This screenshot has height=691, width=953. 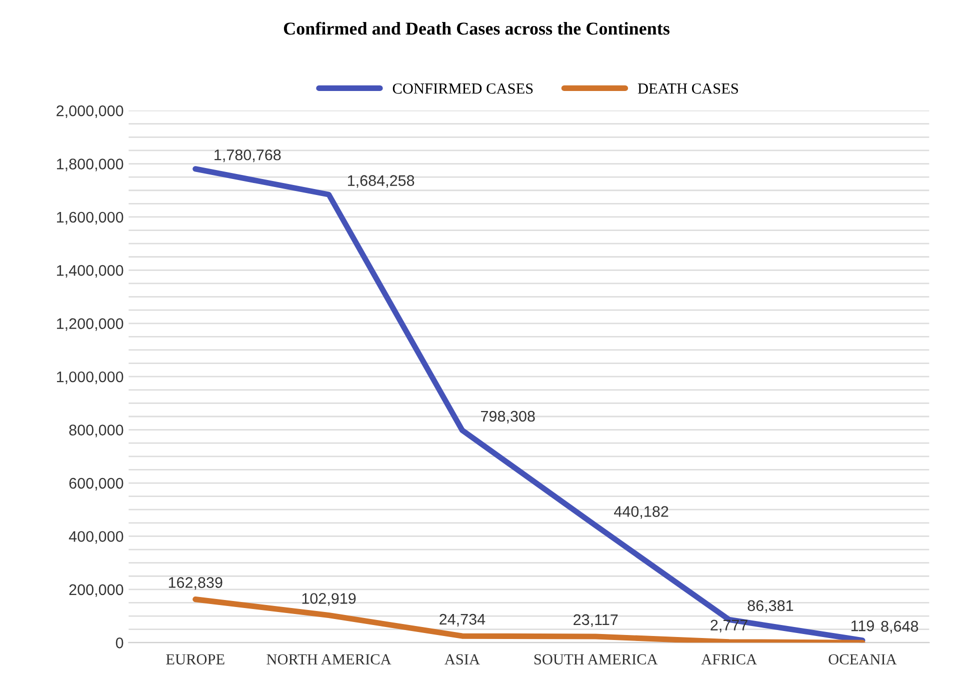 What do you see at coordinates (90, 324) in the screenshot?
I see `y-tick-label: 1,200,000` at bounding box center [90, 324].